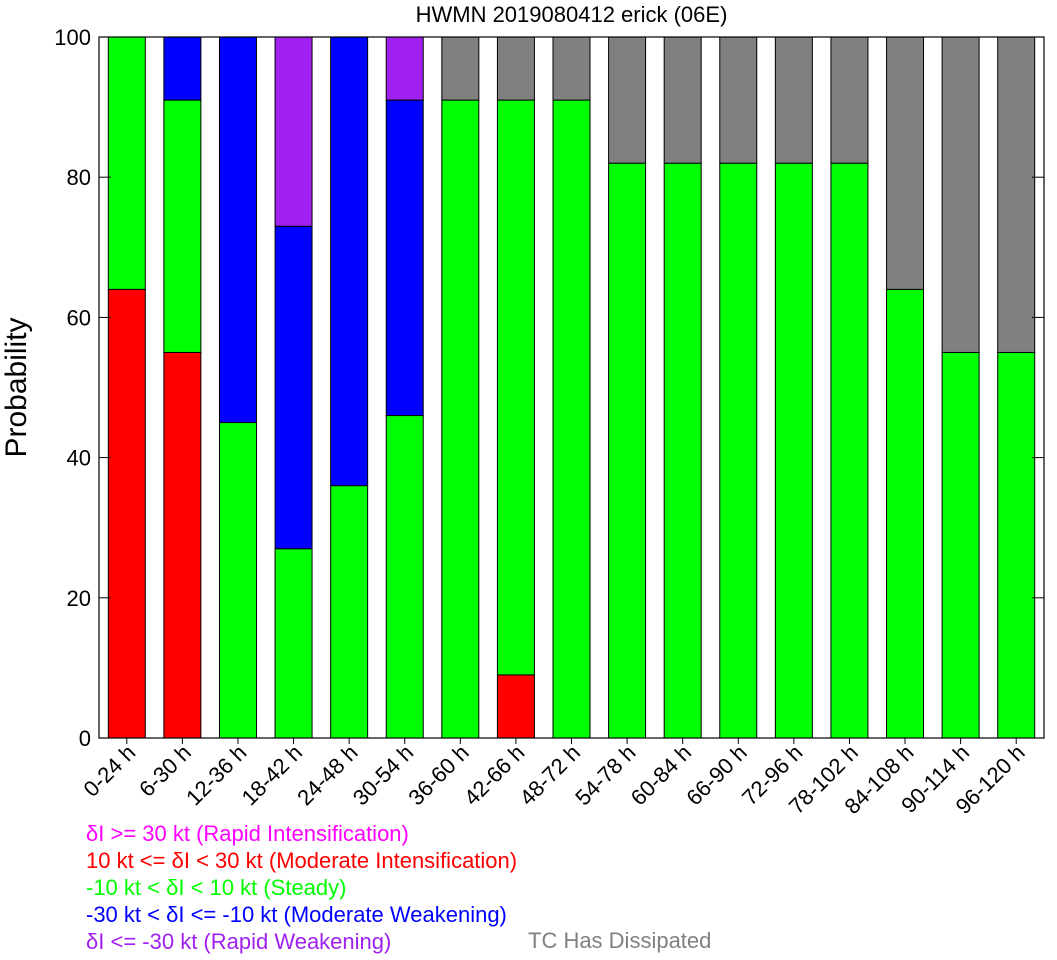 Image resolution: width=1057 pixels, height=960 pixels. What do you see at coordinates (16, 387) in the screenshot?
I see `y-axis-label: Probability` at bounding box center [16, 387].